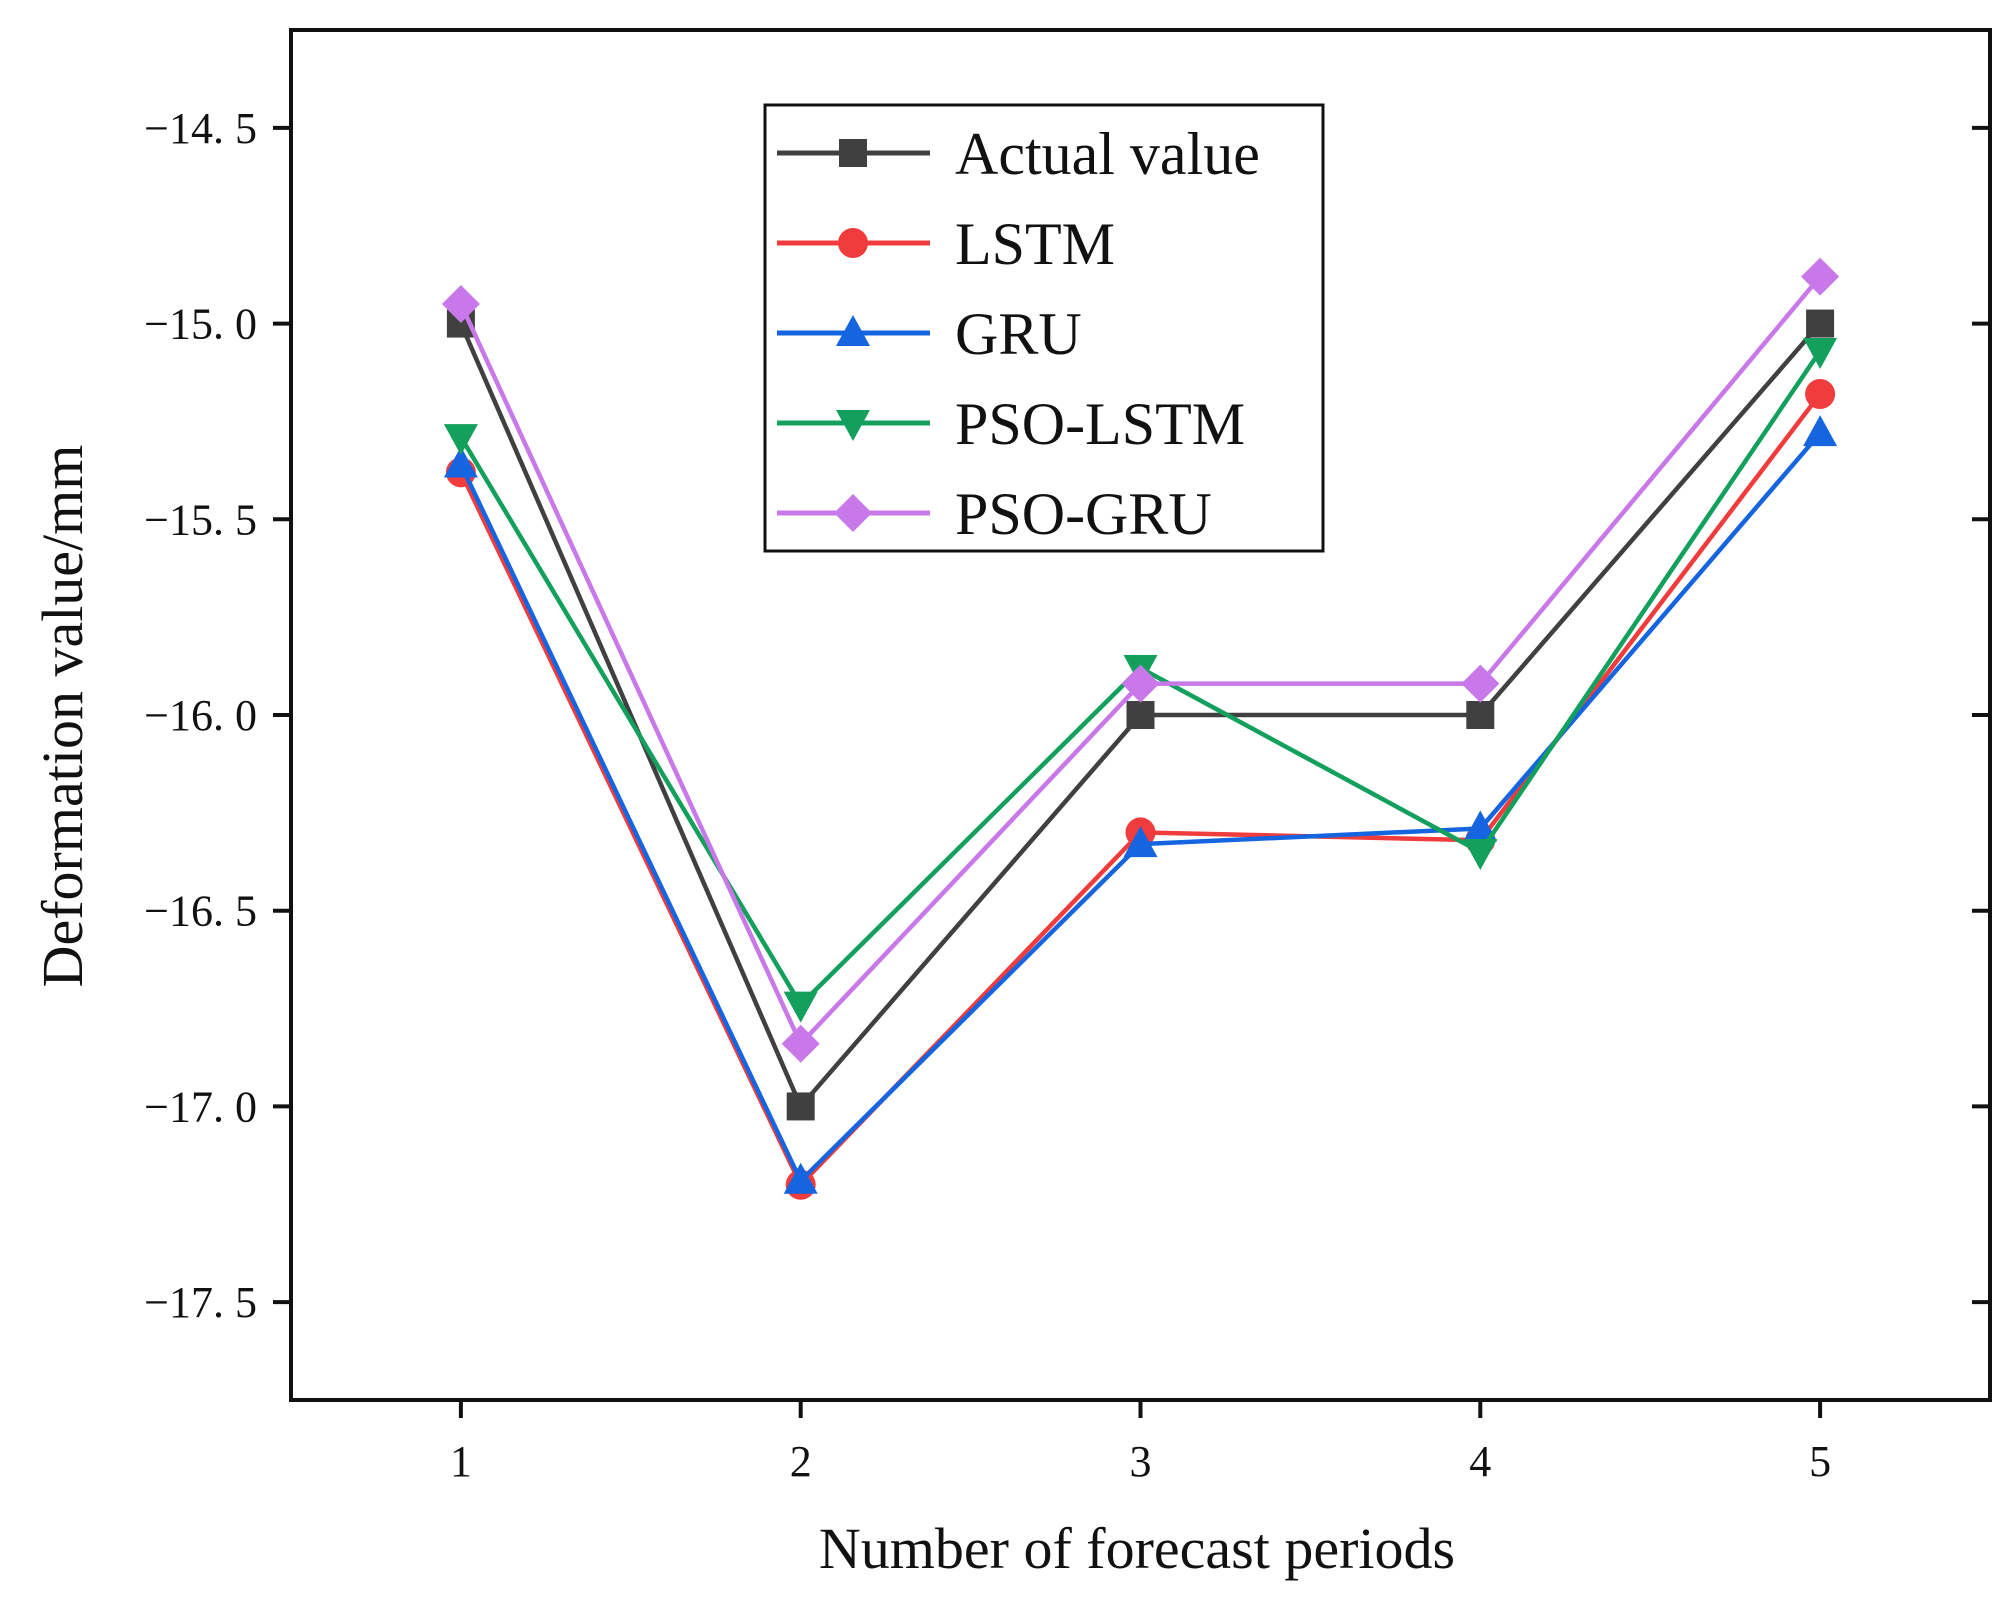 The width and height of the screenshot is (2015, 1606). I want to click on x-tick-label: 2, so click(801, 1461).